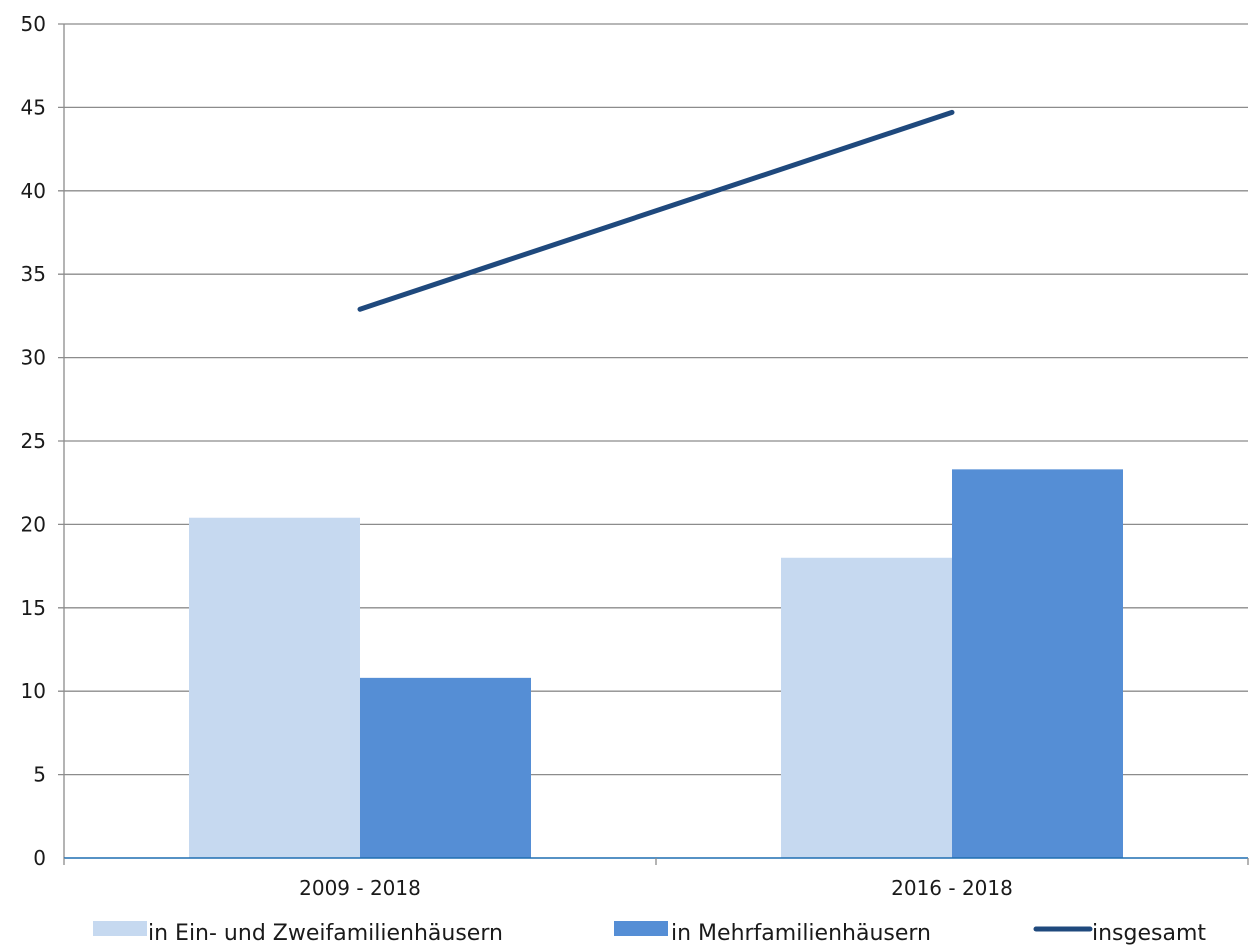 The height and width of the screenshot is (949, 1250). Describe the element at coordinates (33, 191) in the screenshot. I see `y-tick-label: 40` at that location.